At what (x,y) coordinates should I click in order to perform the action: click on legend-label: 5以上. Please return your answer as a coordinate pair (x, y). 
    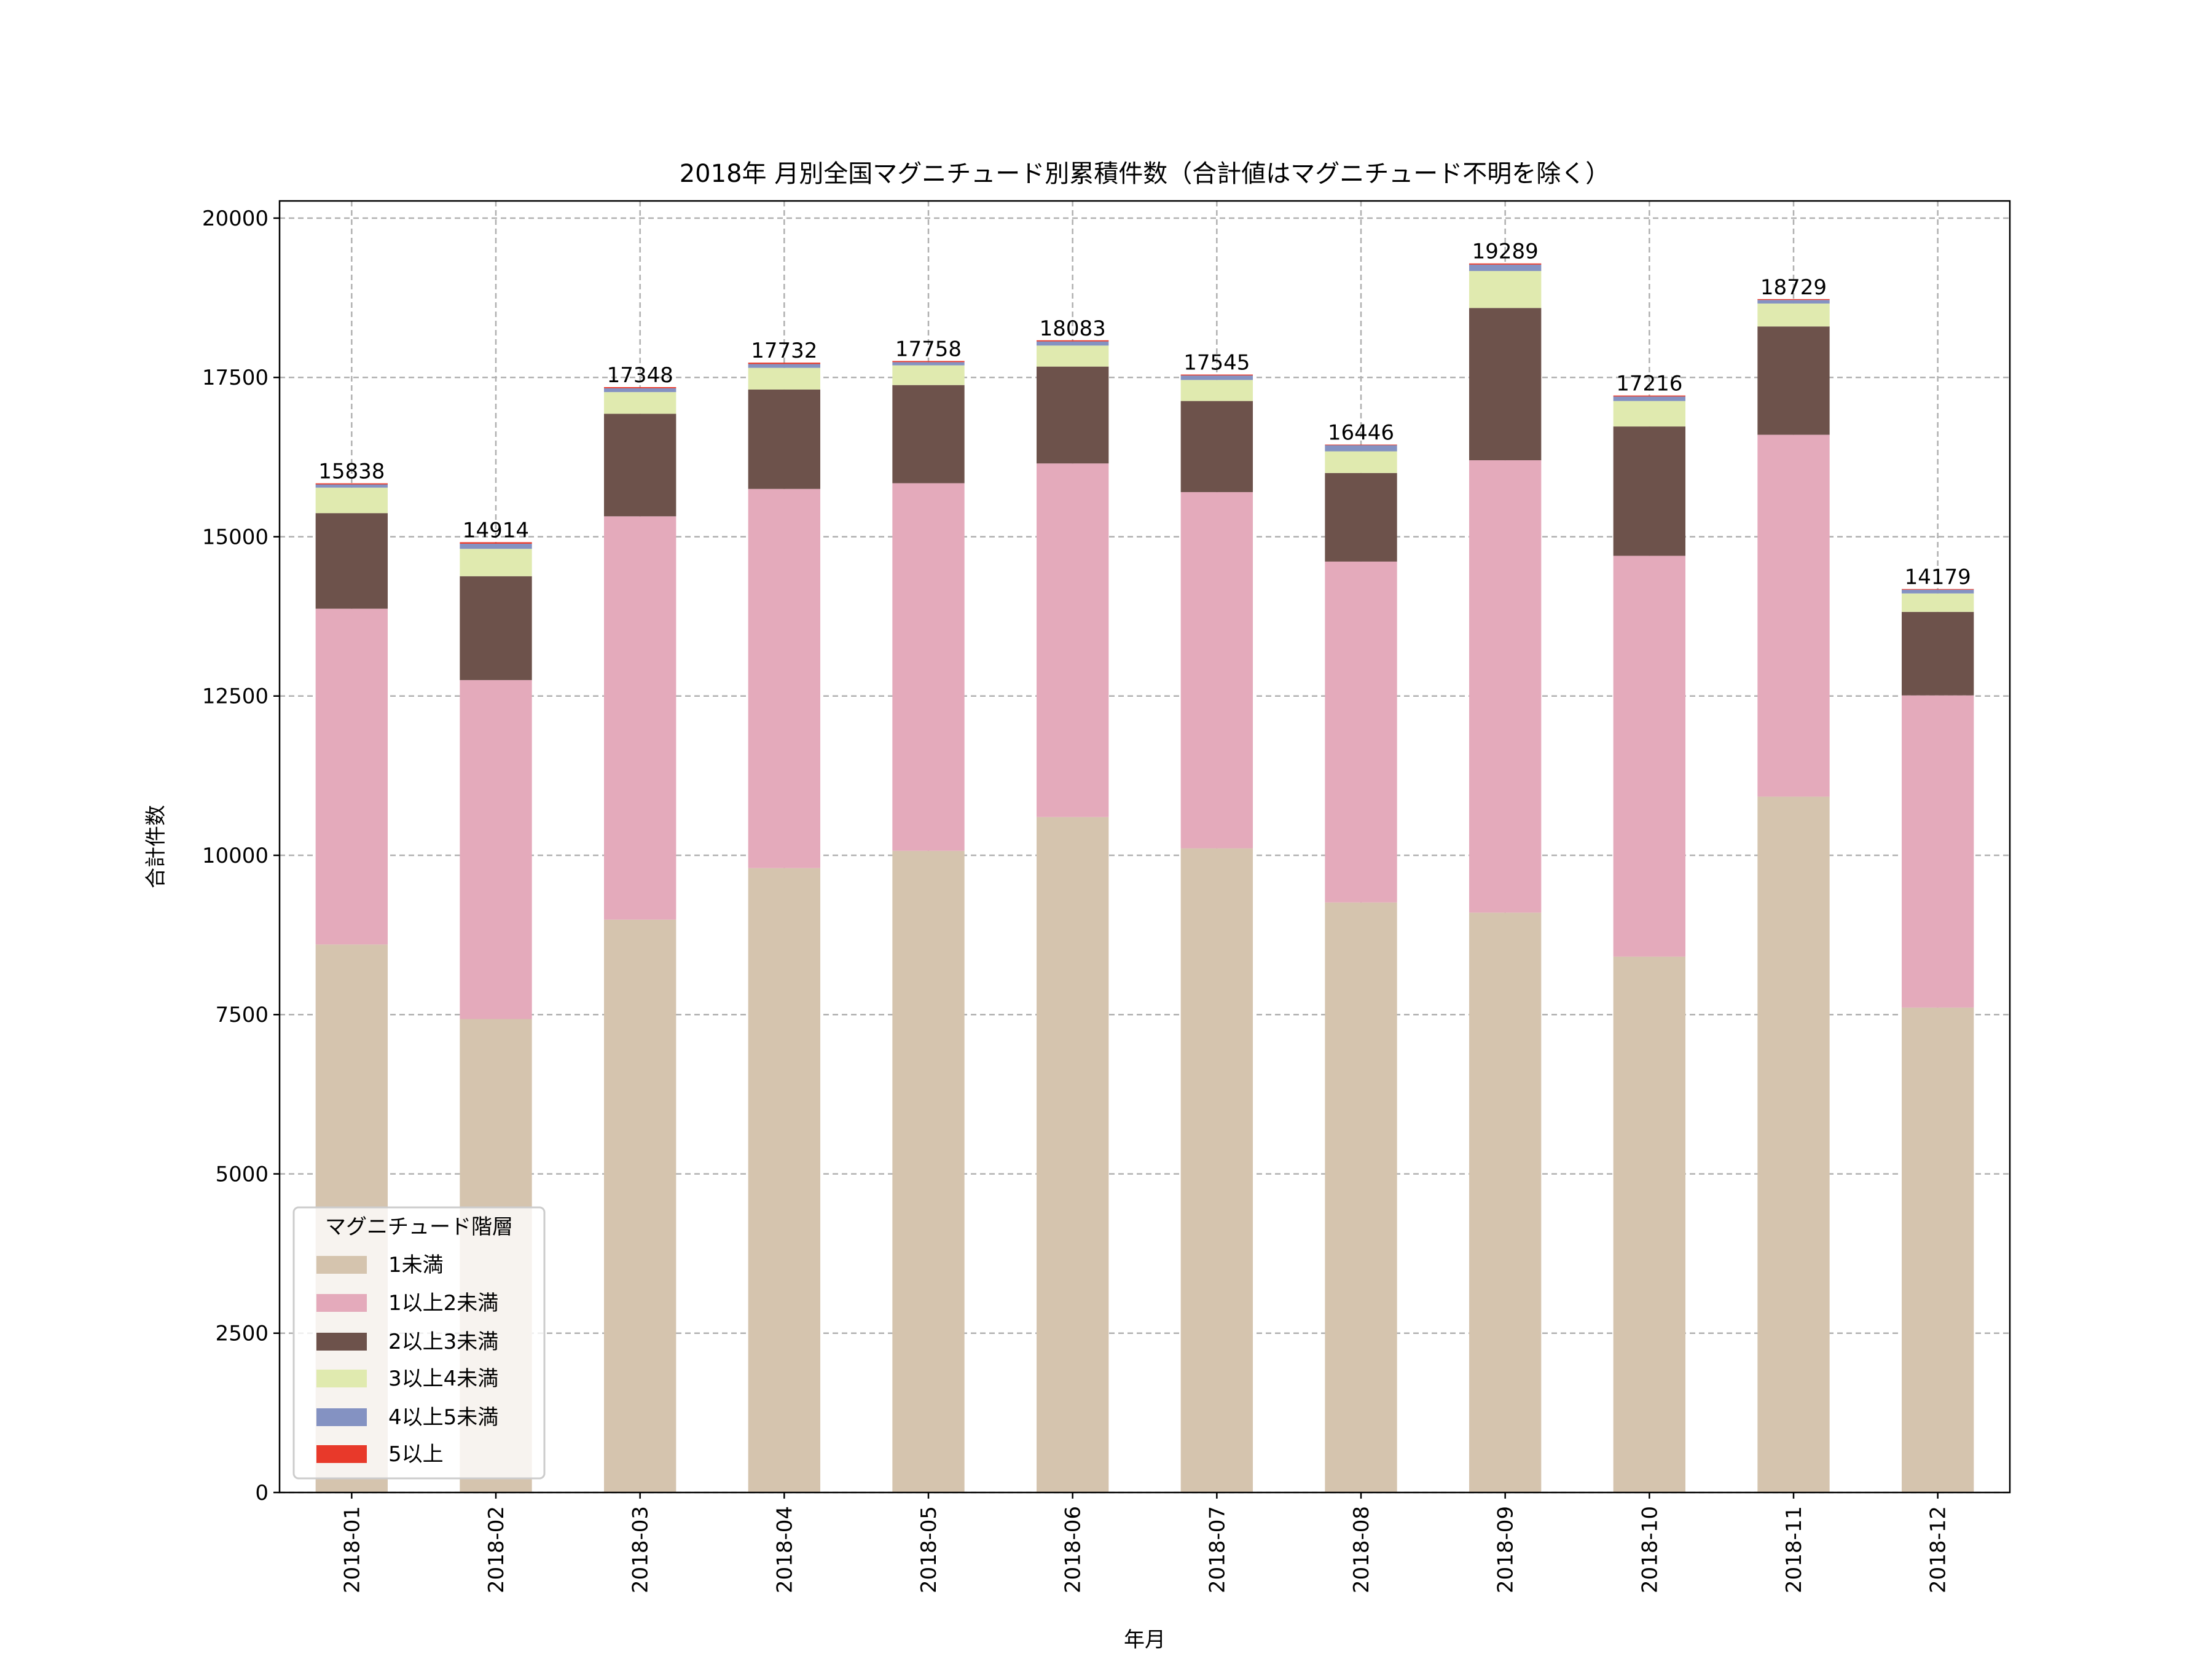
    Looking at the image, I should click on (416, 1454).